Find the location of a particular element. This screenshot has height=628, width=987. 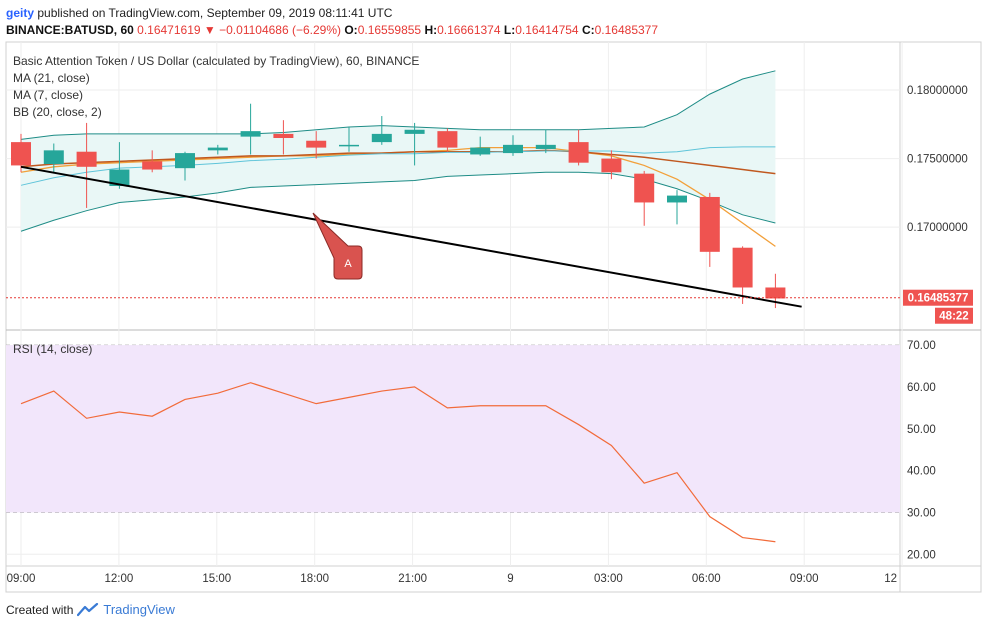

open-value: 0.16559855 is located at coordinates (389, 30).